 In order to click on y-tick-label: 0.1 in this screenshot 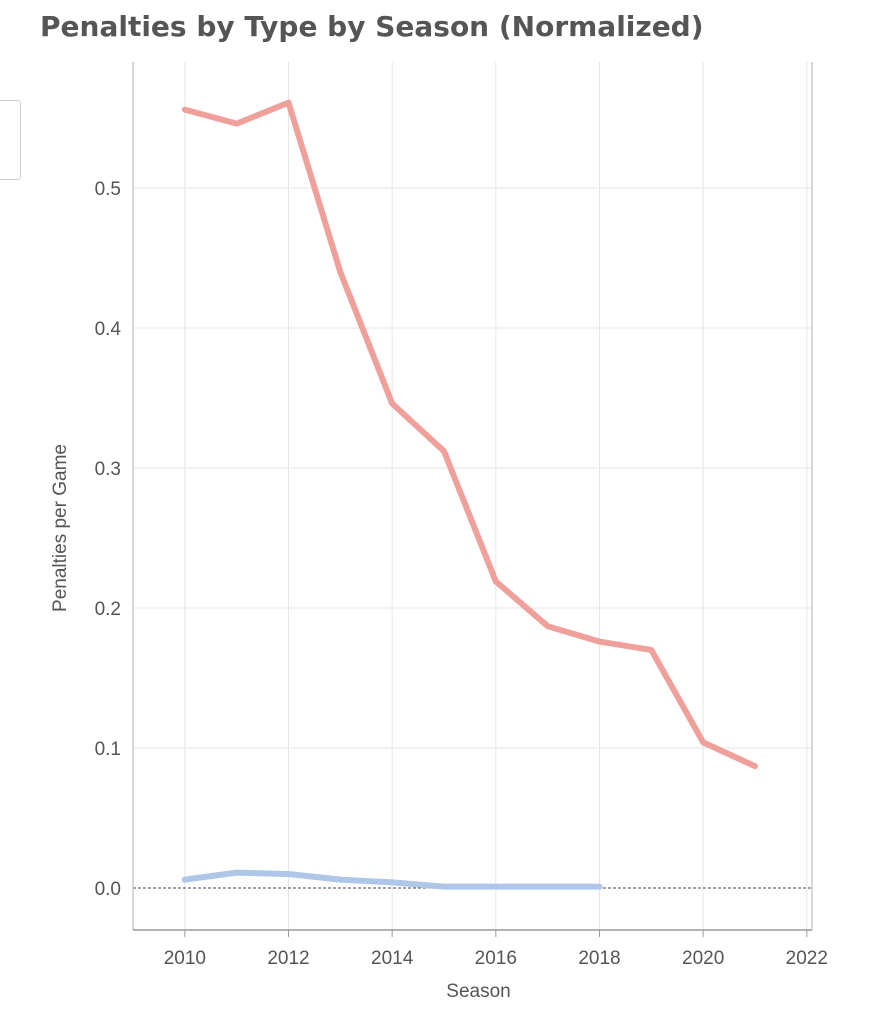, I will do `click(108, 749)`.